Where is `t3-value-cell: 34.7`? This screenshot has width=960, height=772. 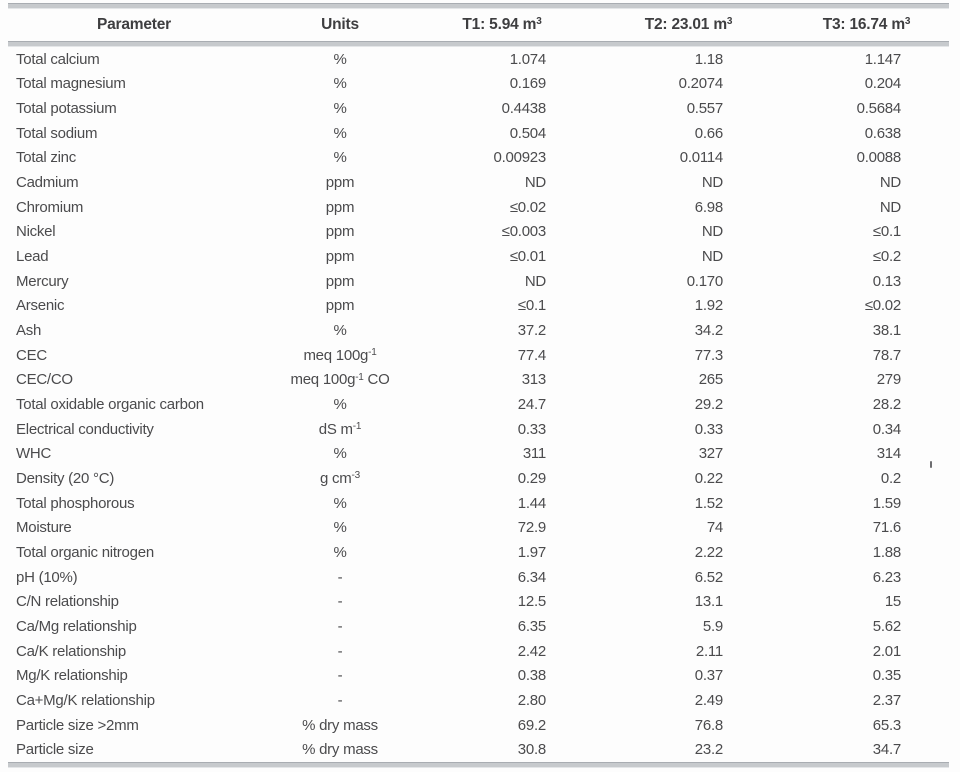
t3-value-cell: 34.7 is located at coordinates (886, 750).